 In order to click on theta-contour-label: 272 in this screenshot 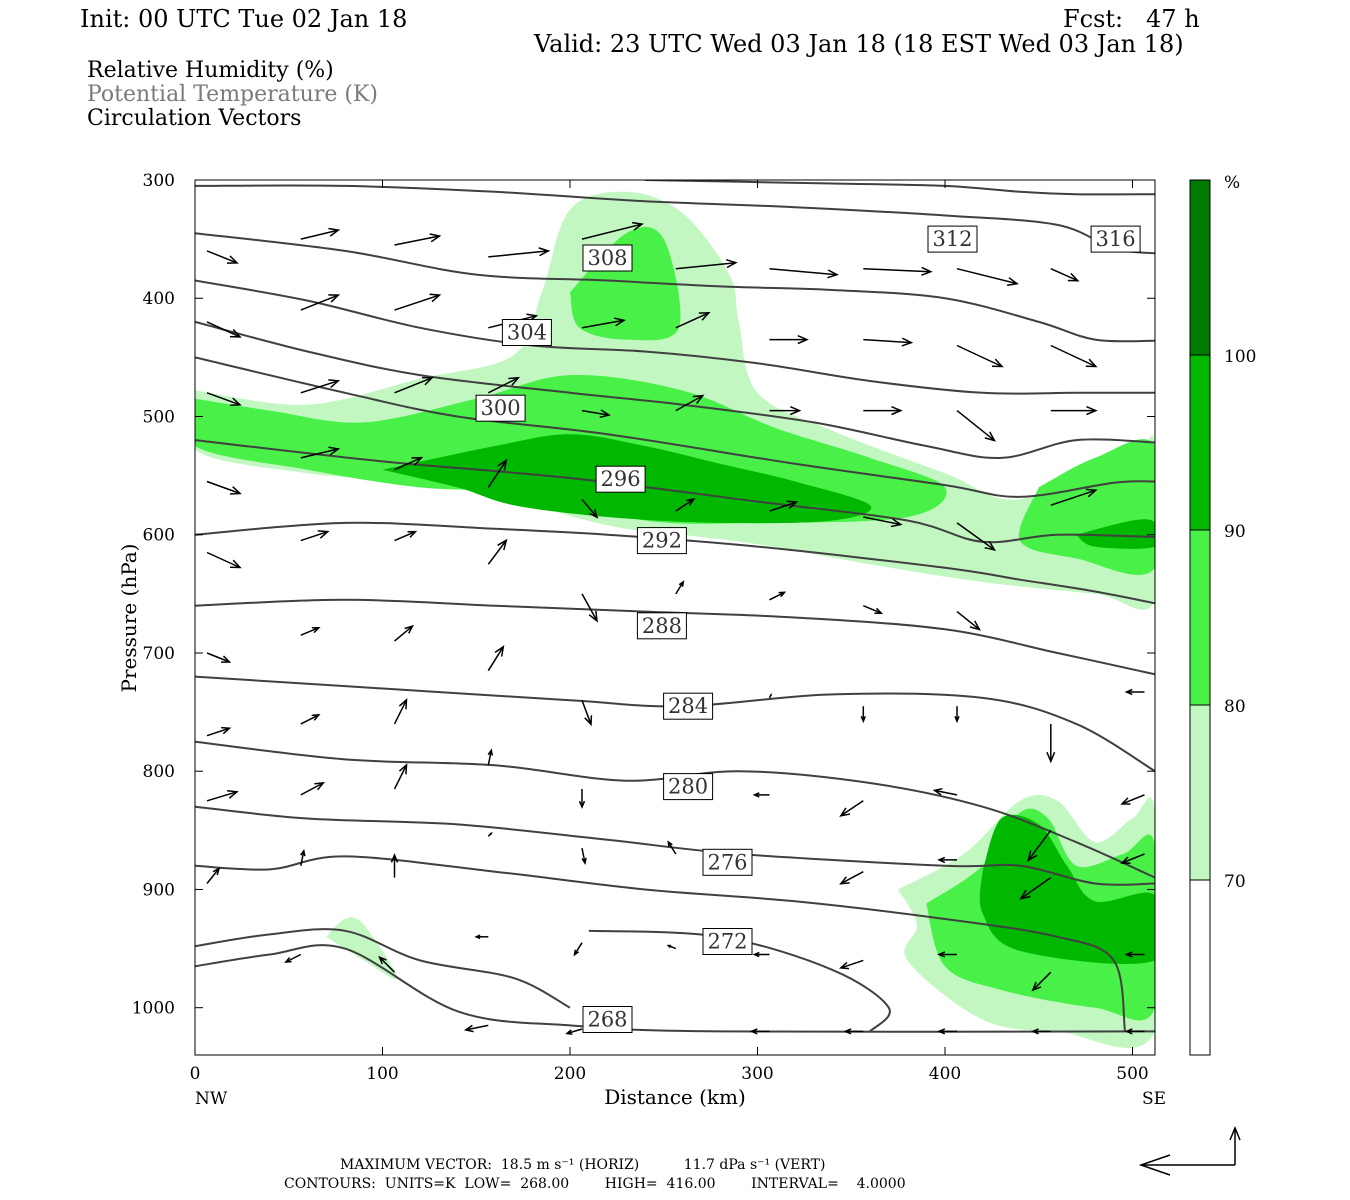, I will do `click(727, 942)`.